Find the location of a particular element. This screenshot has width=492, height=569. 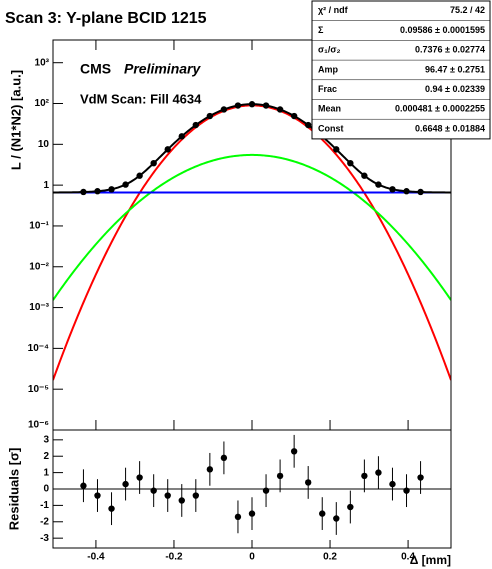

x-tick-label: 0.2 is located at coordinates (330, 557).